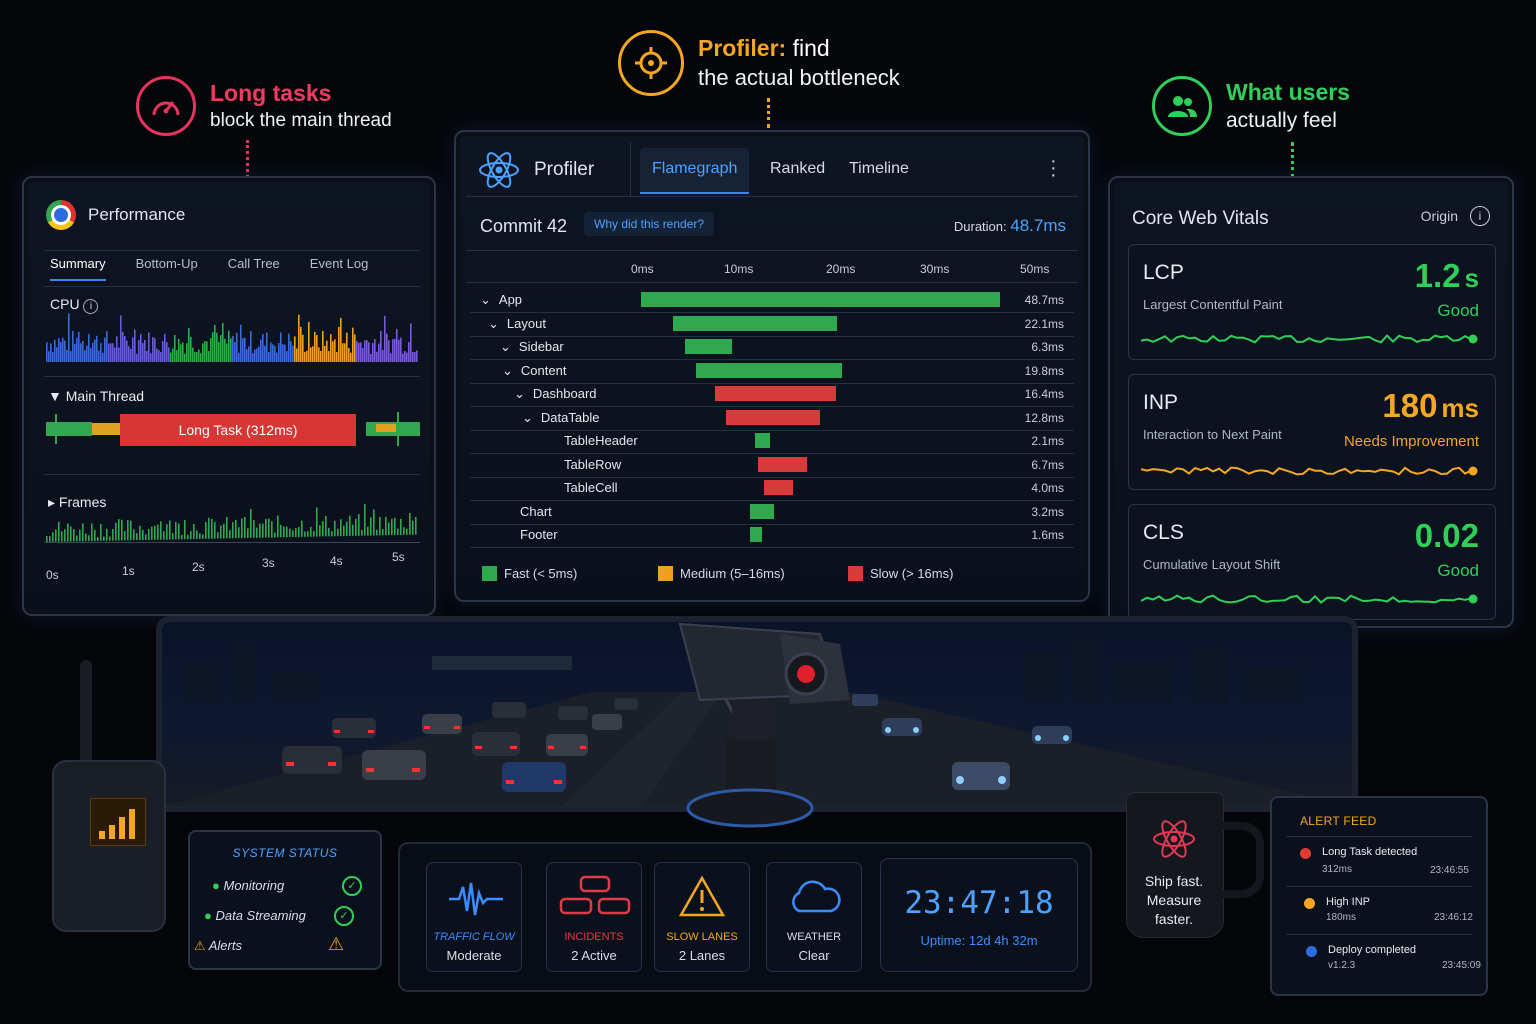 The height and width of the screenshot is (1024, 1536). What do you see at coordinates (1047, 347) in the screenshot?
I see `component-render-time: 6.3ms` at bounding box center [1047, 347].